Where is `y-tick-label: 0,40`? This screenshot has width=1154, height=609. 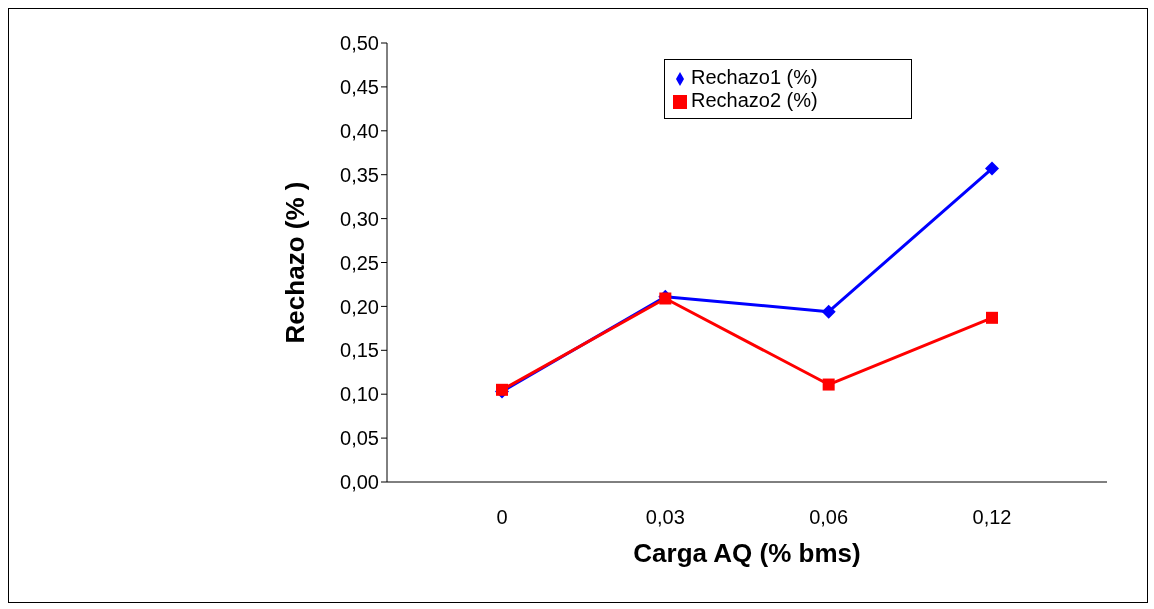 y-tick-label: 0,40 is located at coordinates (359, 130).